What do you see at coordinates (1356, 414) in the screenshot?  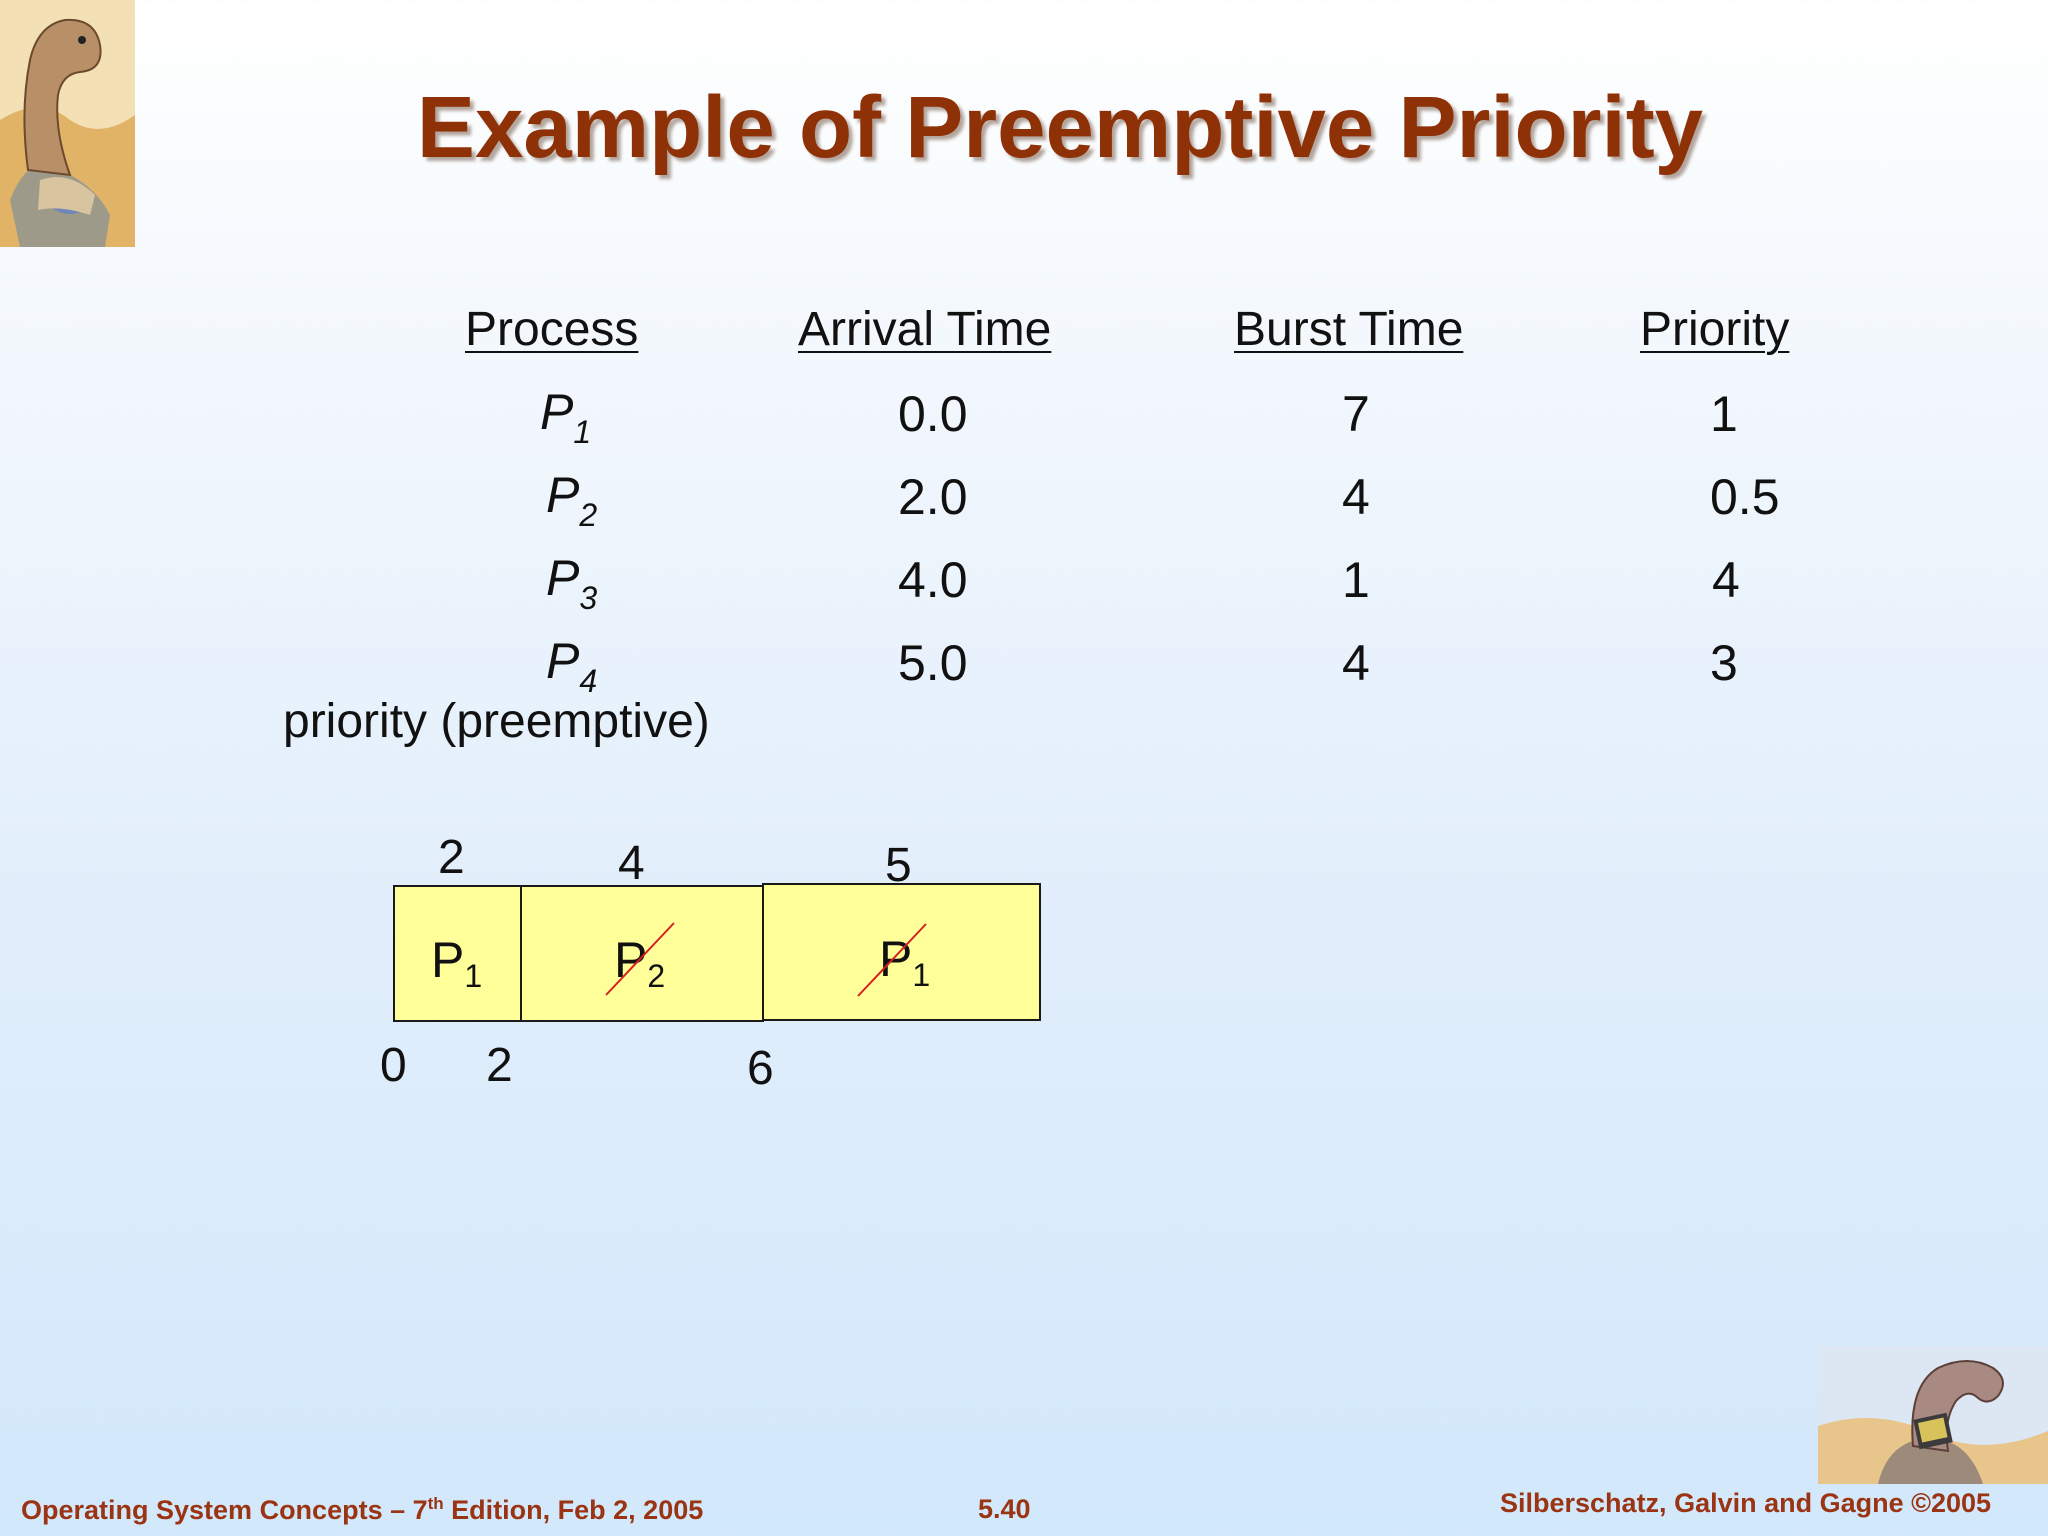 I see `burst-time-value: 7` at bounding box center [1356, 414].